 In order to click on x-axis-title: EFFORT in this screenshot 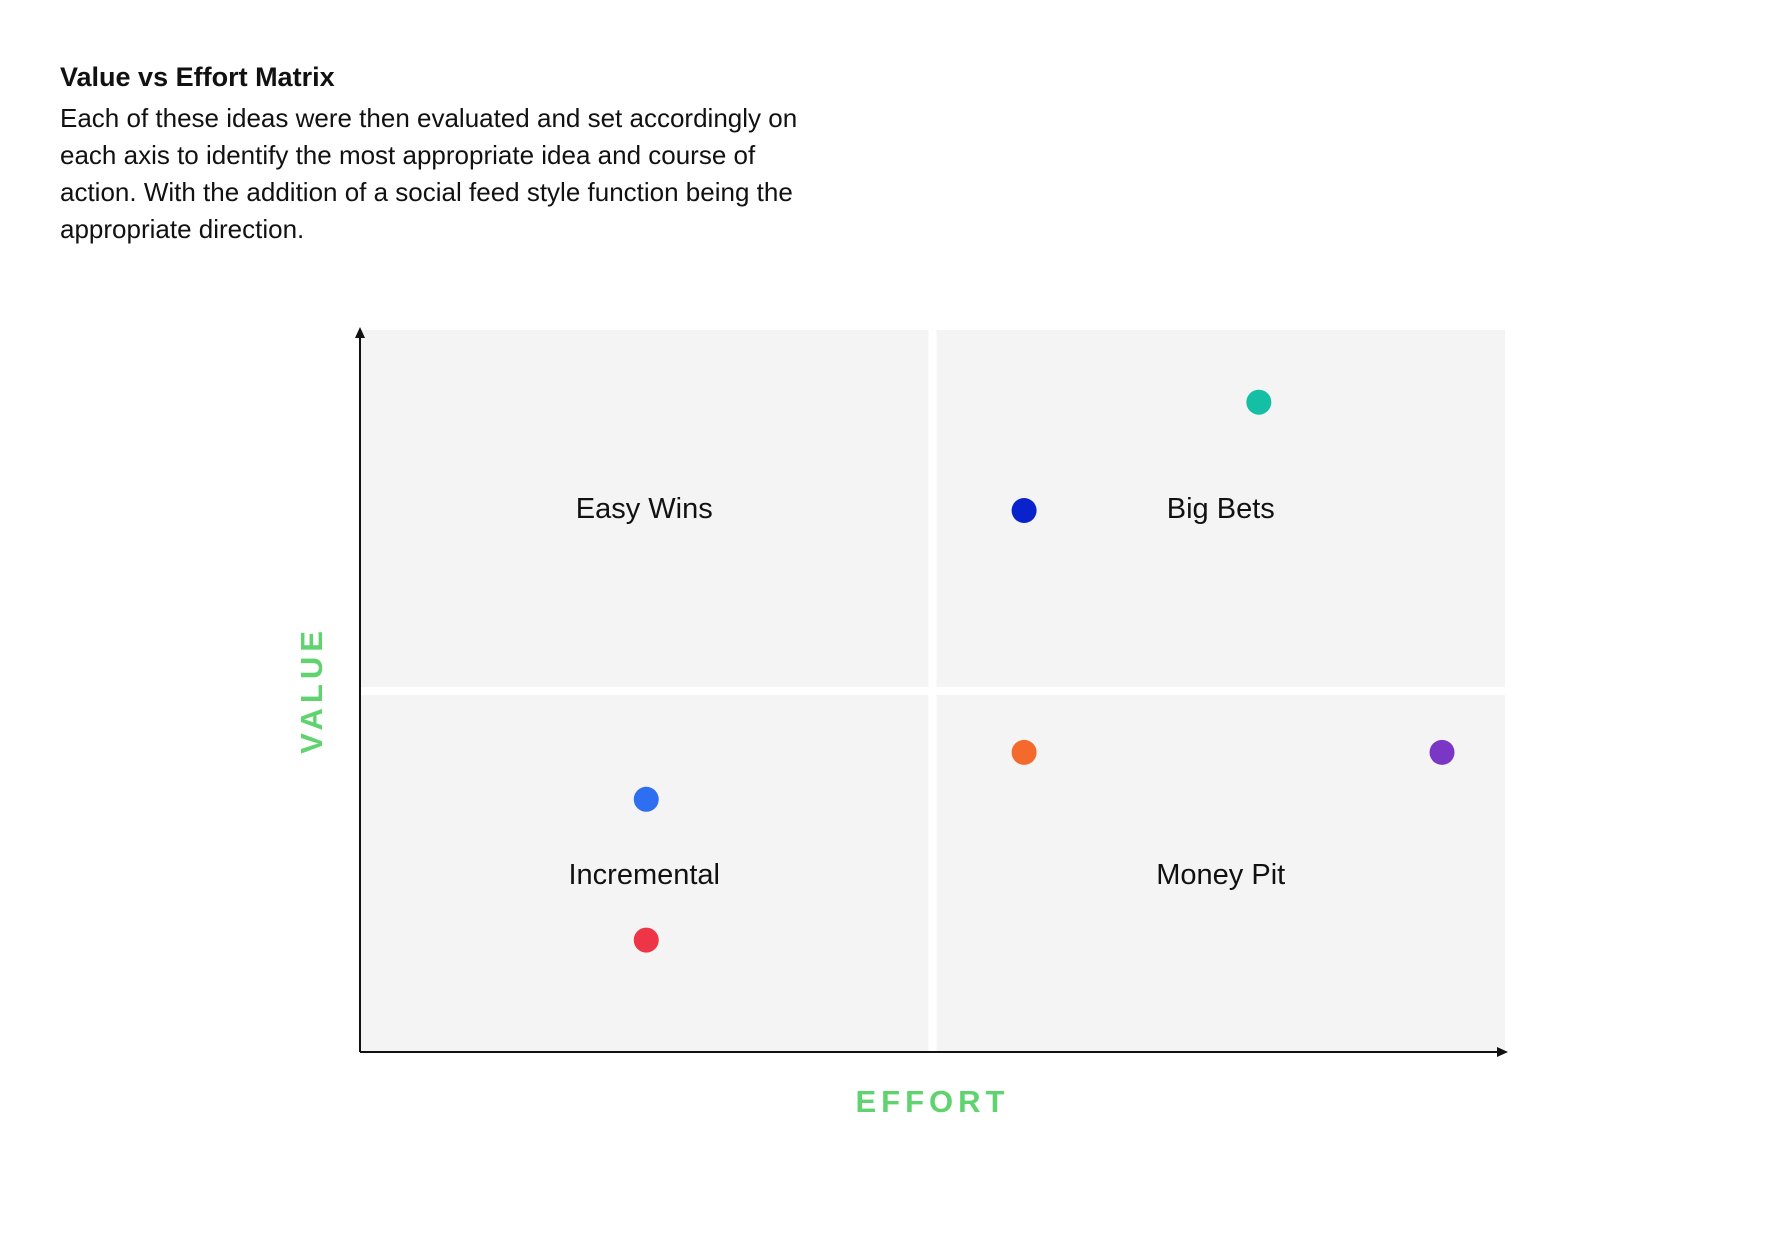, I will do `click(933, 1101)`.